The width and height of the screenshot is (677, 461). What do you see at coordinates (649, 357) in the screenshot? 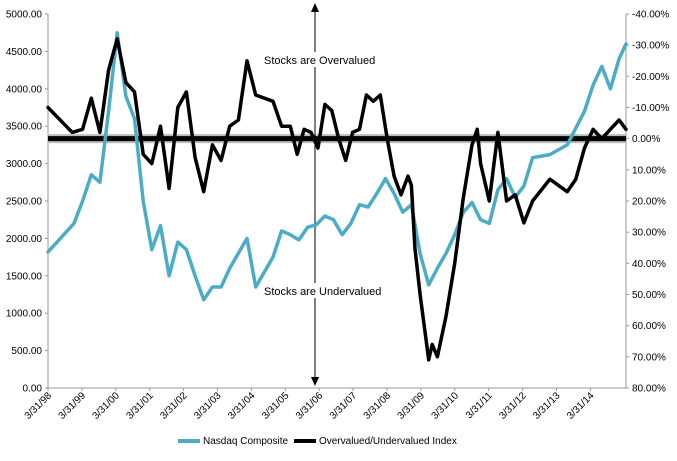
I see `right-tick-label: 70.00%` at bounding box center [649, 357].